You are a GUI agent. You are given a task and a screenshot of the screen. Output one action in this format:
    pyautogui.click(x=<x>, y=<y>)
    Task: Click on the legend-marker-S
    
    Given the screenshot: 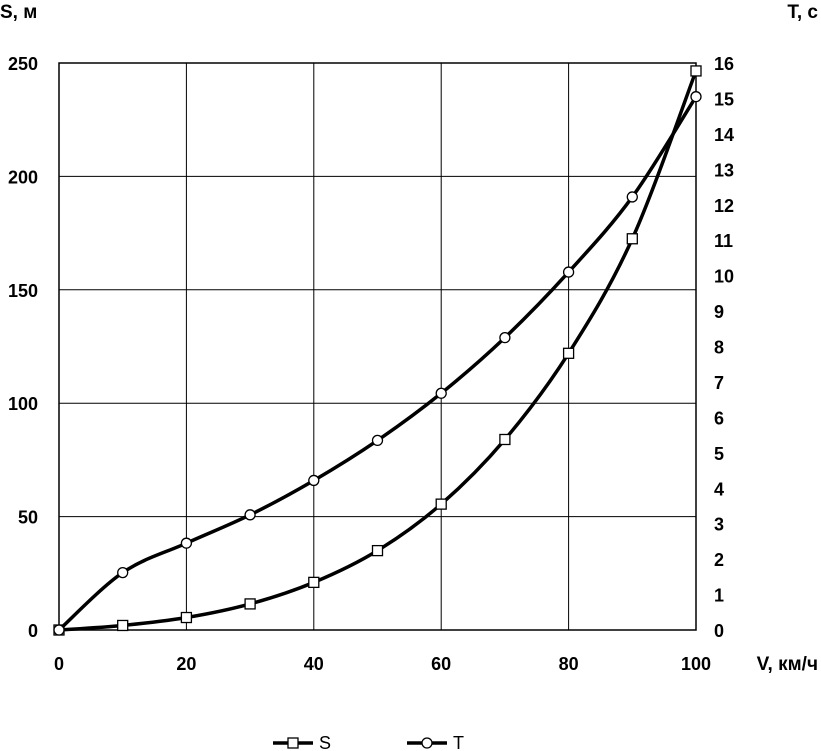 What is the action you would take?
    pyautogui.click(x=293, y=743)
    